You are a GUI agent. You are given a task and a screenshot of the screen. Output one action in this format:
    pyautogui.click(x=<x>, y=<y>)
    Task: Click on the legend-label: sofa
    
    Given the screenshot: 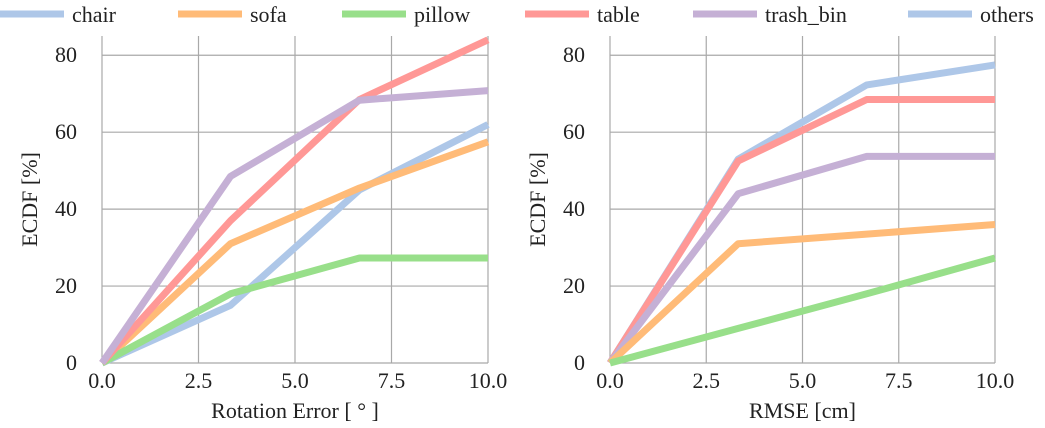 What is the action you would take?
    pyautogui.click(x=268, y=14)
    